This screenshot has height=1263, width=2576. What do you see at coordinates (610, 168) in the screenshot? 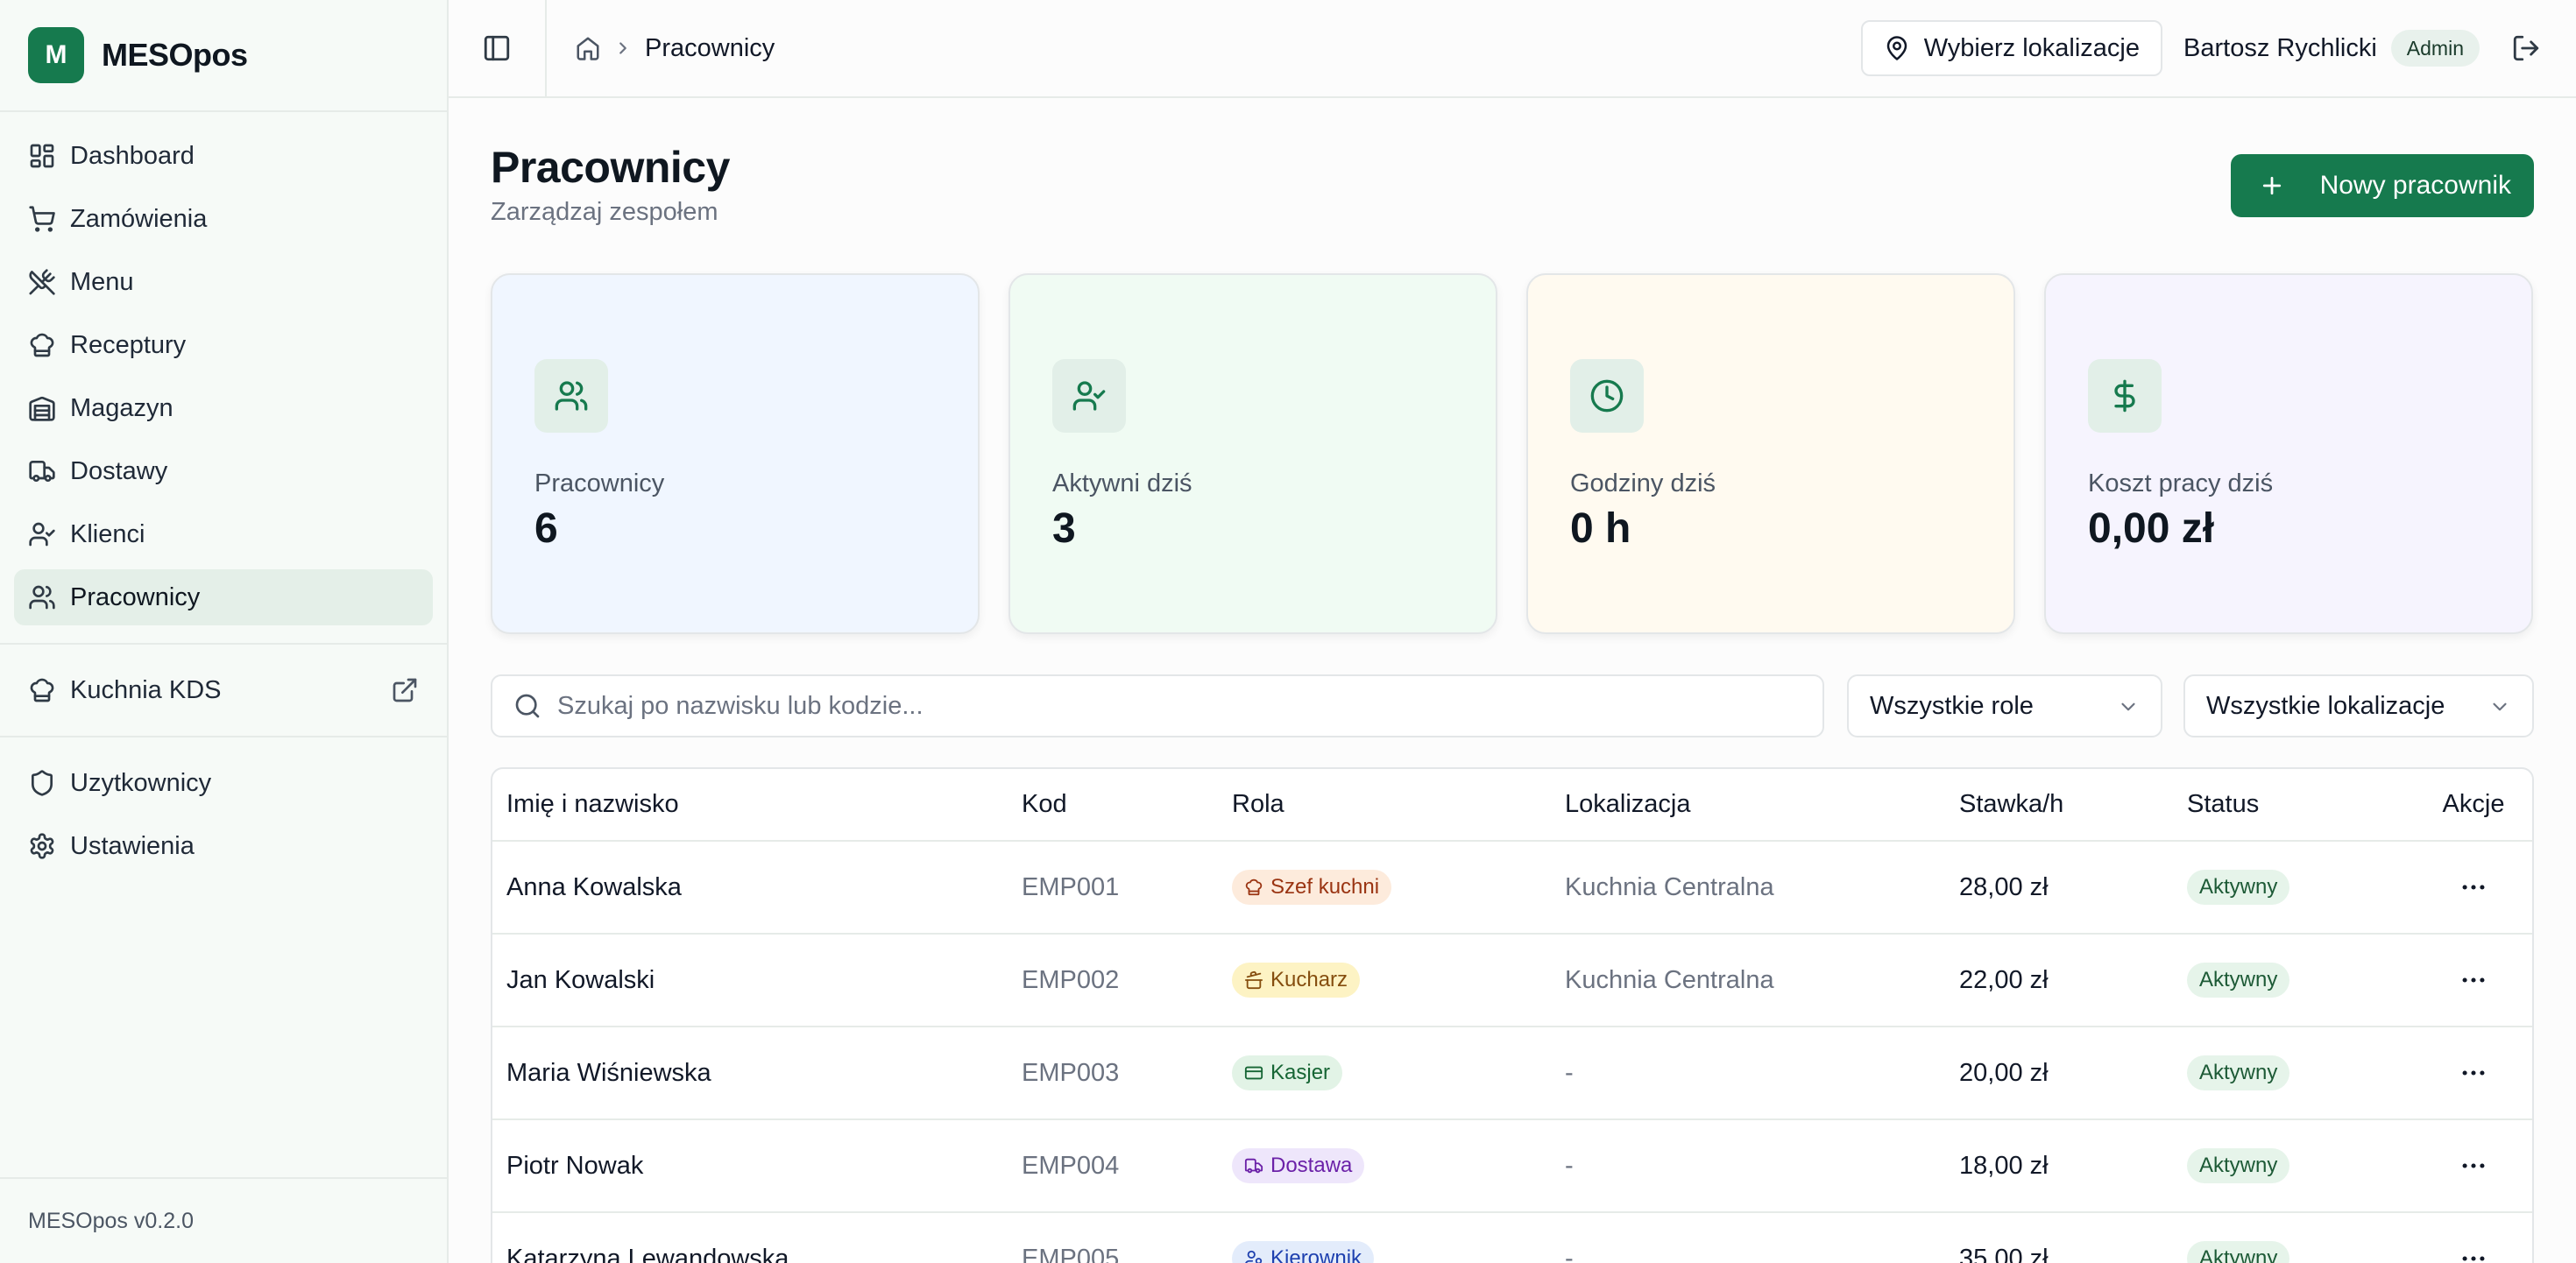
I see `page-title: Pracownicy` at bounding box center [610, 168].